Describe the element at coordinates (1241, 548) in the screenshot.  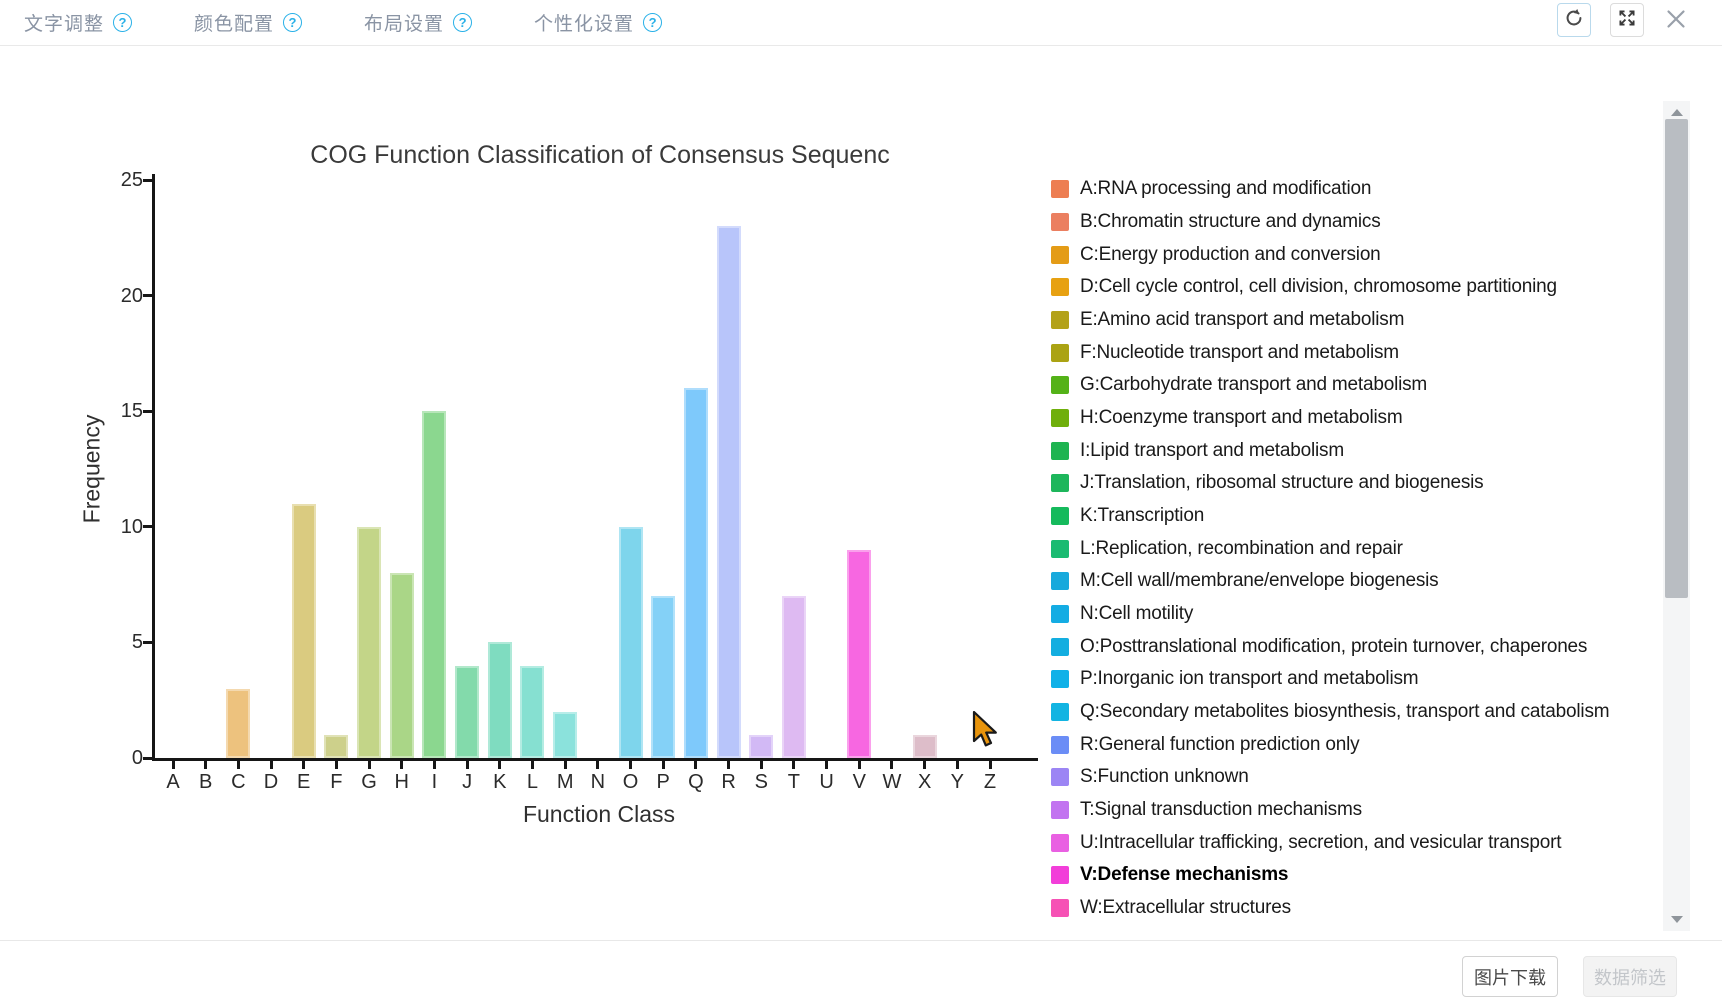
I see `legend-label-L: L:Replication, recombination and repair` at that location.